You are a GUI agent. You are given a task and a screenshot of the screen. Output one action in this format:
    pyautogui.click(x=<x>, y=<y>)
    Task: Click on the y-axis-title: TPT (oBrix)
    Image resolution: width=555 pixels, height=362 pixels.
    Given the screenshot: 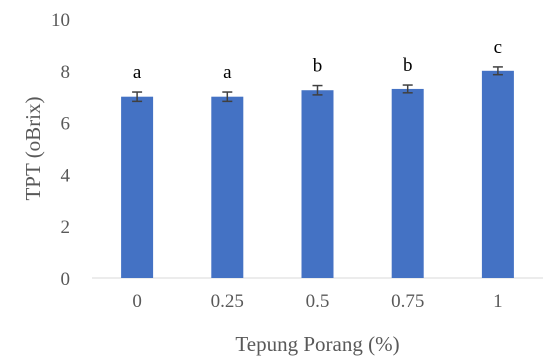 What is the action you would take?
    pyautogui.click(x=33, y=148)
    